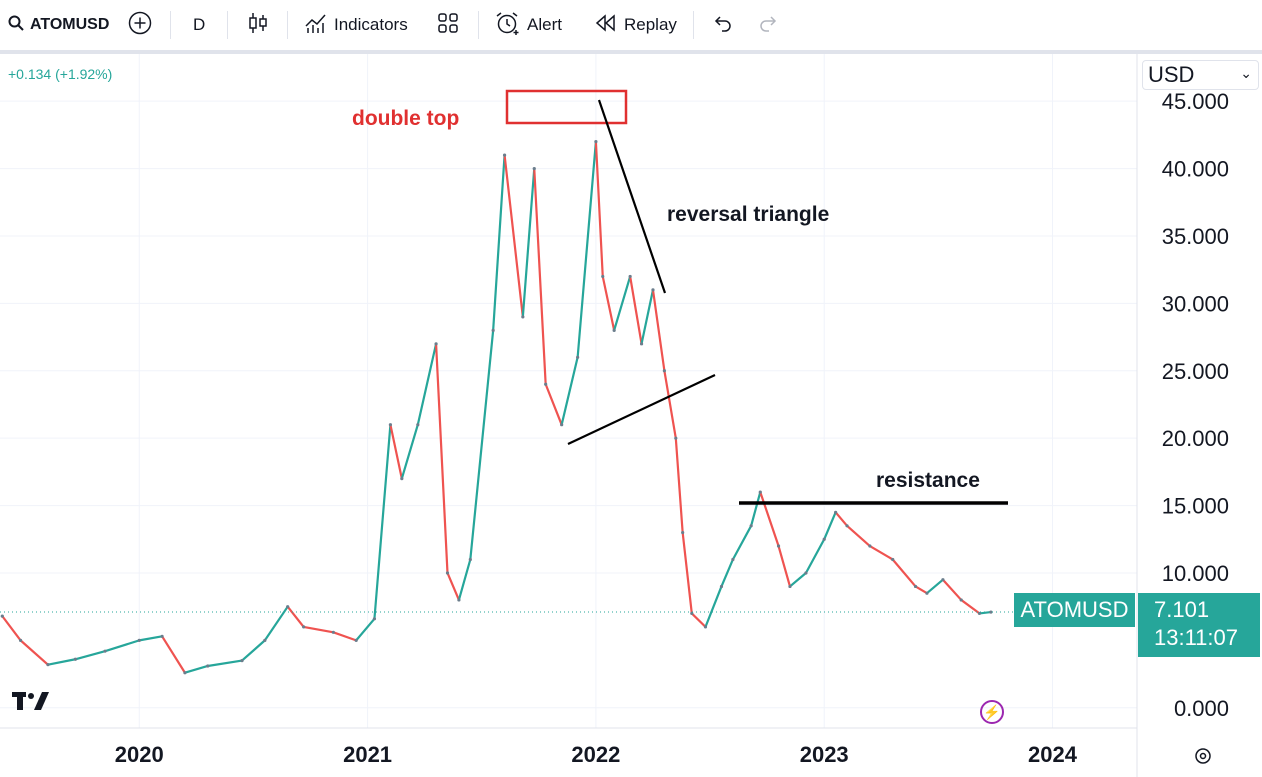 This screenshot has width=1262, height=777. I want to click on top-toolbar: ATOMUSD D Indicators Alert R, so click(631, 25).